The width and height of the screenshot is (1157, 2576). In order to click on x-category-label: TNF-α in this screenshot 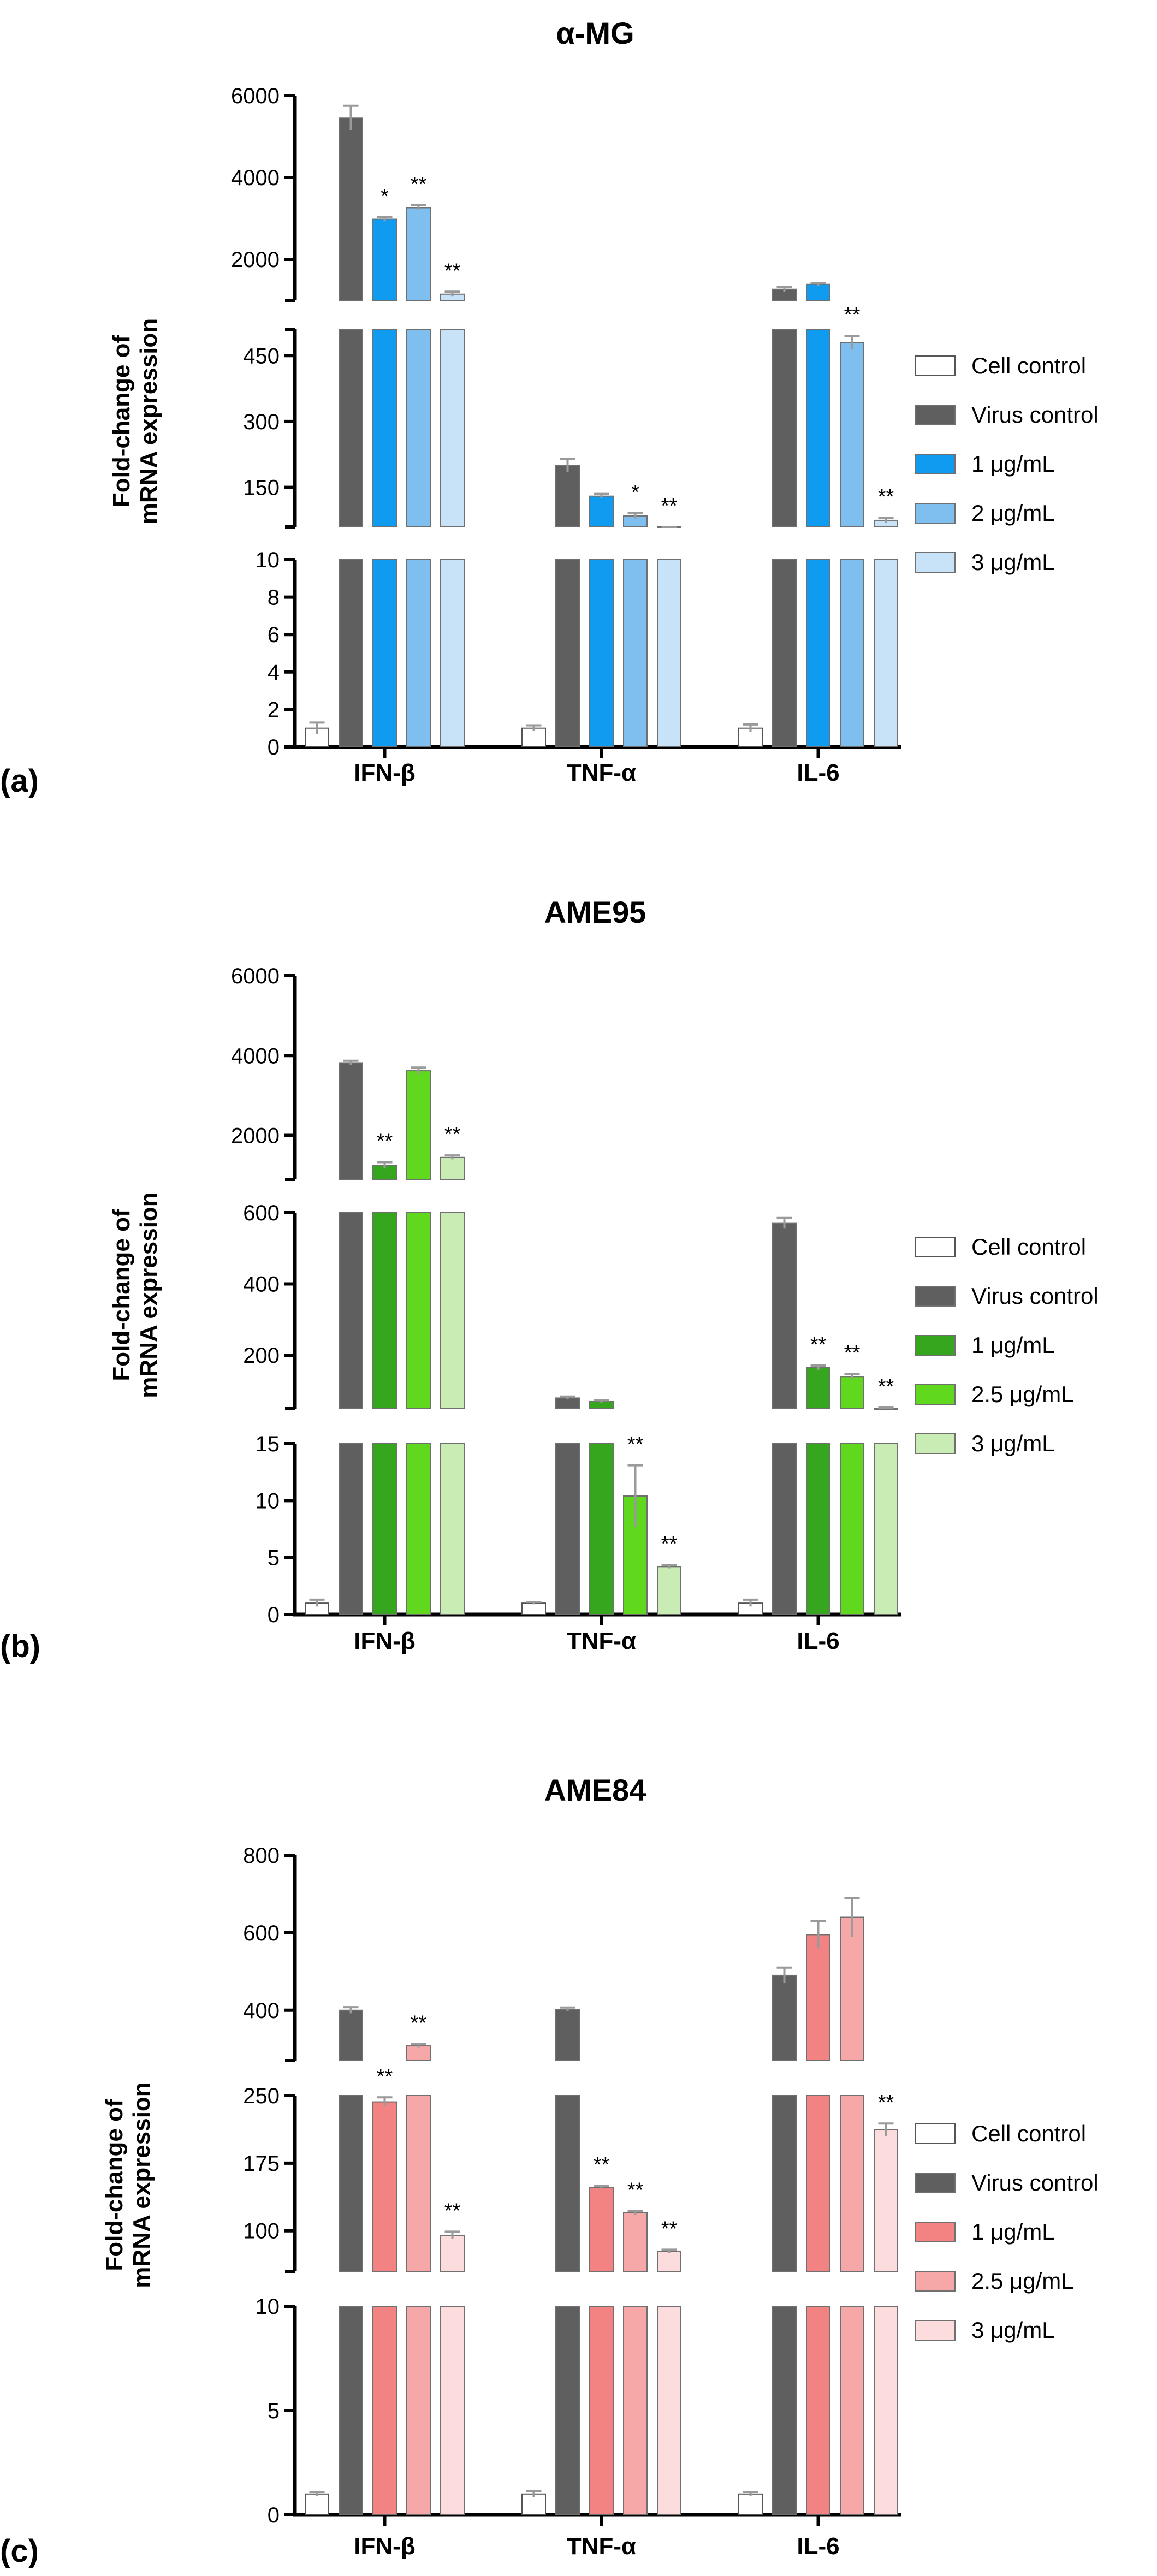, I will do `click(601, 1641)`.